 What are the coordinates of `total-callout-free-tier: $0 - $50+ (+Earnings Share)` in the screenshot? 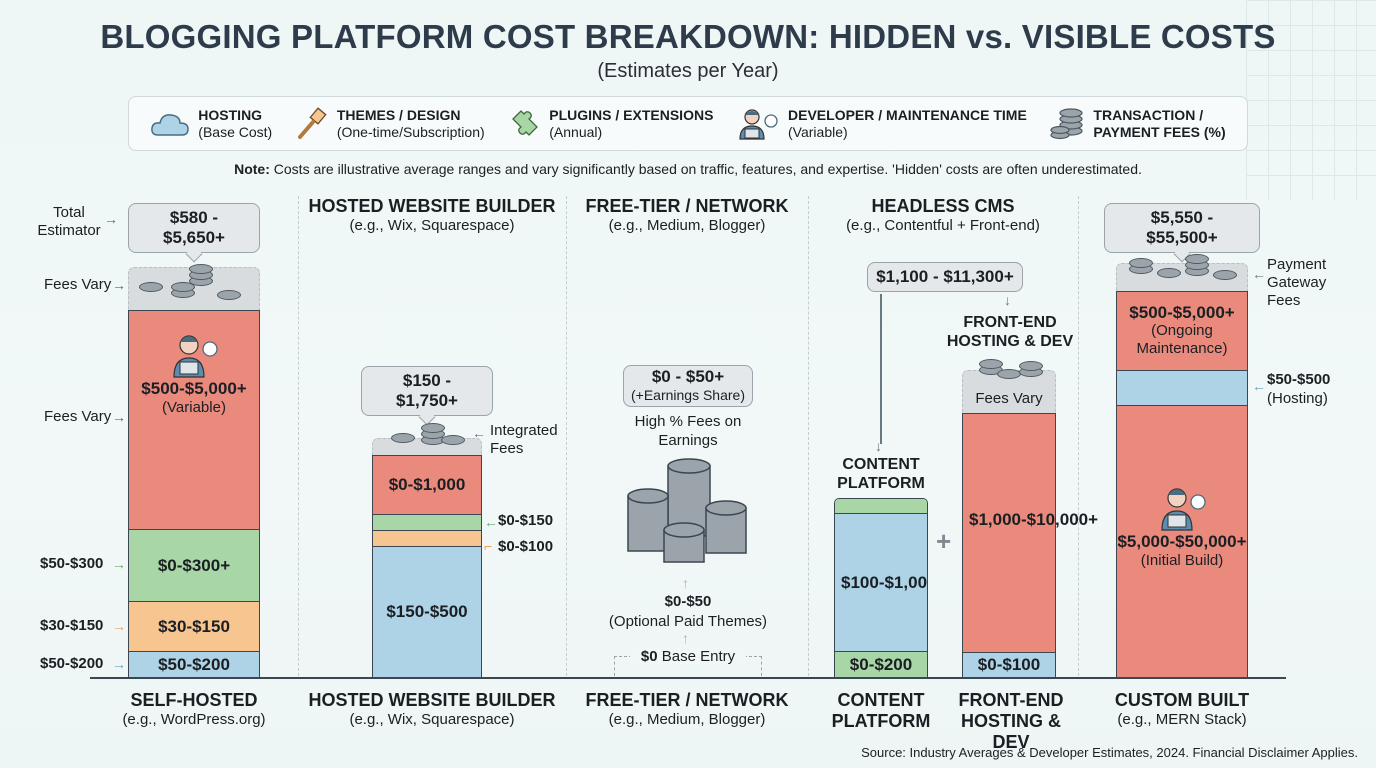 It's located at (688, 386).